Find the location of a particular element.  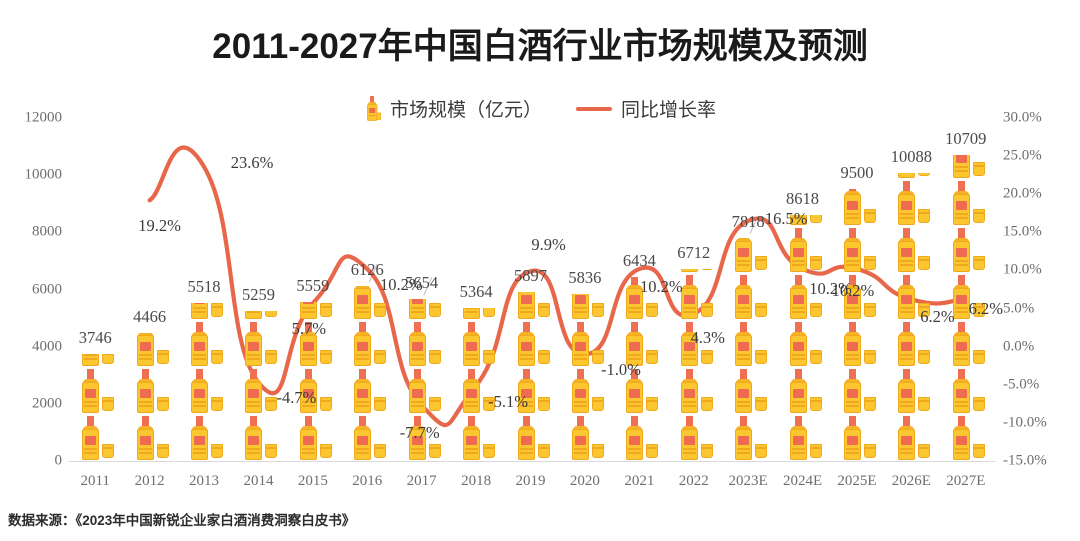

y-axis-right-tick: 15.0% is located at coordinates (1022, 231).